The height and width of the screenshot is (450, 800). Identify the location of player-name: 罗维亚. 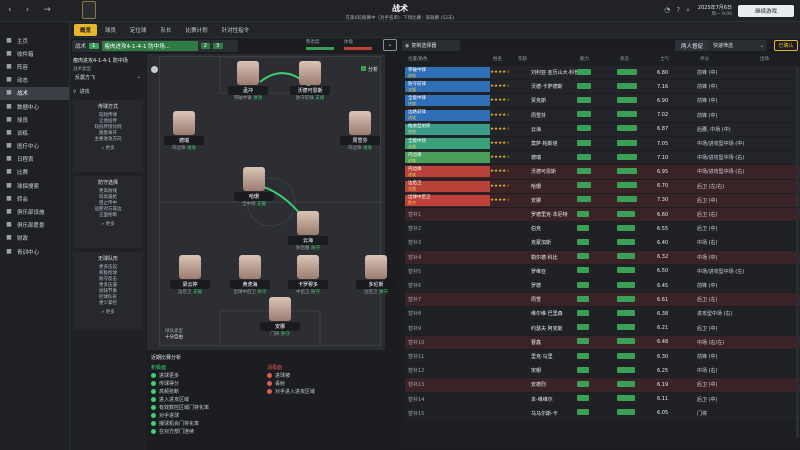
(539, 271).